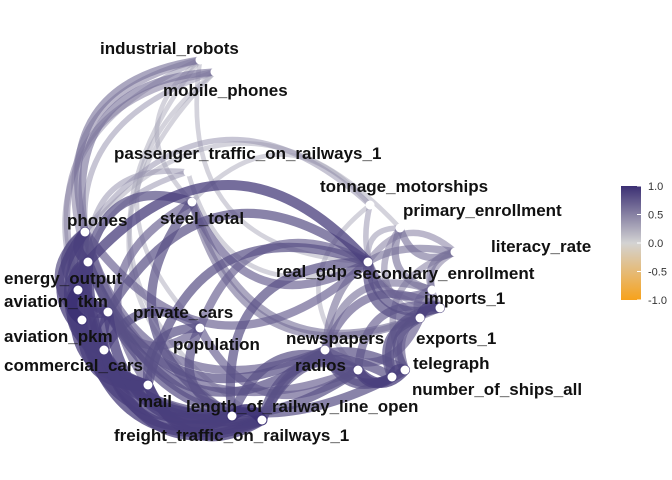 Image resolution: width=672 pixels, height=480 pixels. I want to click on node-label-private_cars: private_cars, so click(183, 312).